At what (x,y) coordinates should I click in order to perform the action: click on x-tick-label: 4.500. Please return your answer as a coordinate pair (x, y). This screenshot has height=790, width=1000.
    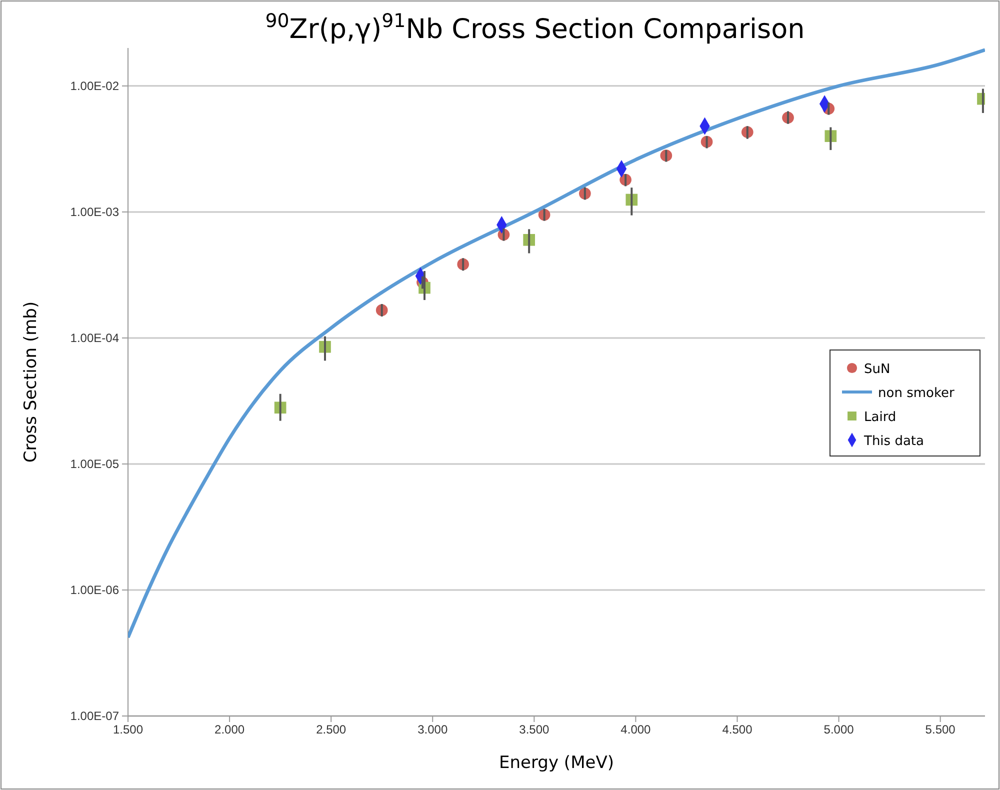
    Looking at the image, I should click on (737, 729).